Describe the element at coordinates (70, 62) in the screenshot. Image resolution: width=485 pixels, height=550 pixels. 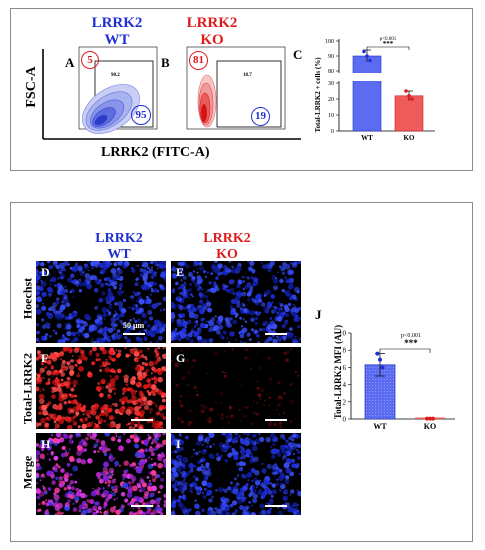
I see `panel-letter-a: A` at that location.